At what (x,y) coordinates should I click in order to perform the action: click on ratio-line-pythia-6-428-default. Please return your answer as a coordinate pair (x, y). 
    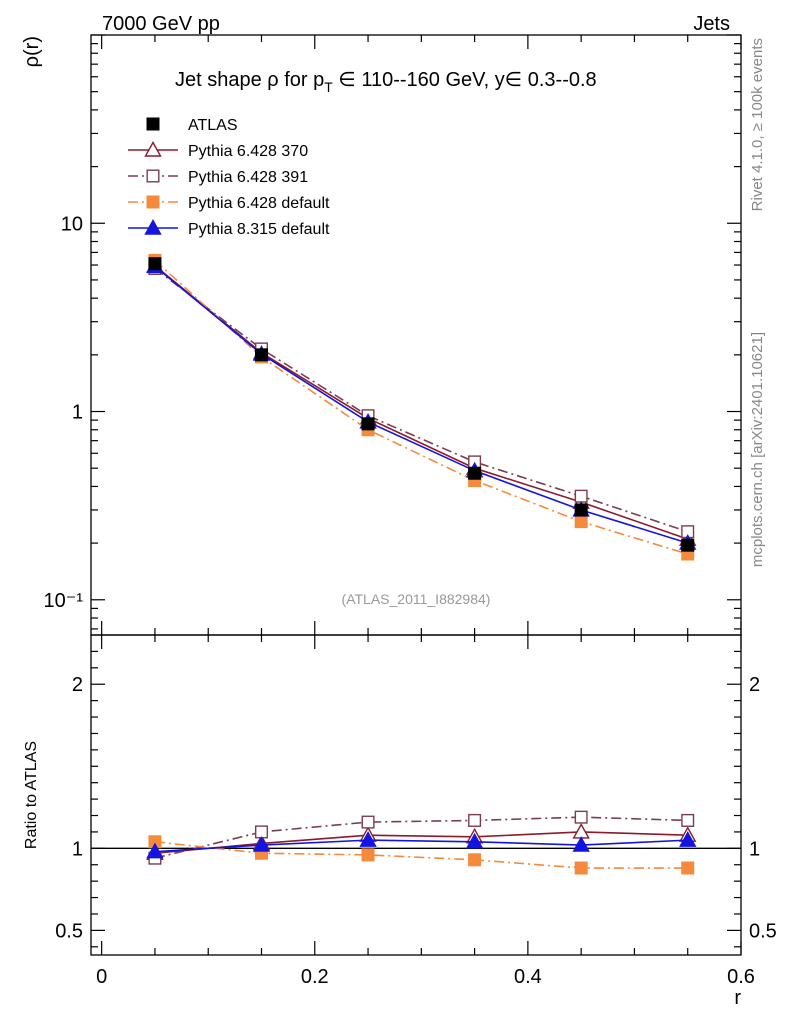
    Looking at the image, I should click on (421, 854).